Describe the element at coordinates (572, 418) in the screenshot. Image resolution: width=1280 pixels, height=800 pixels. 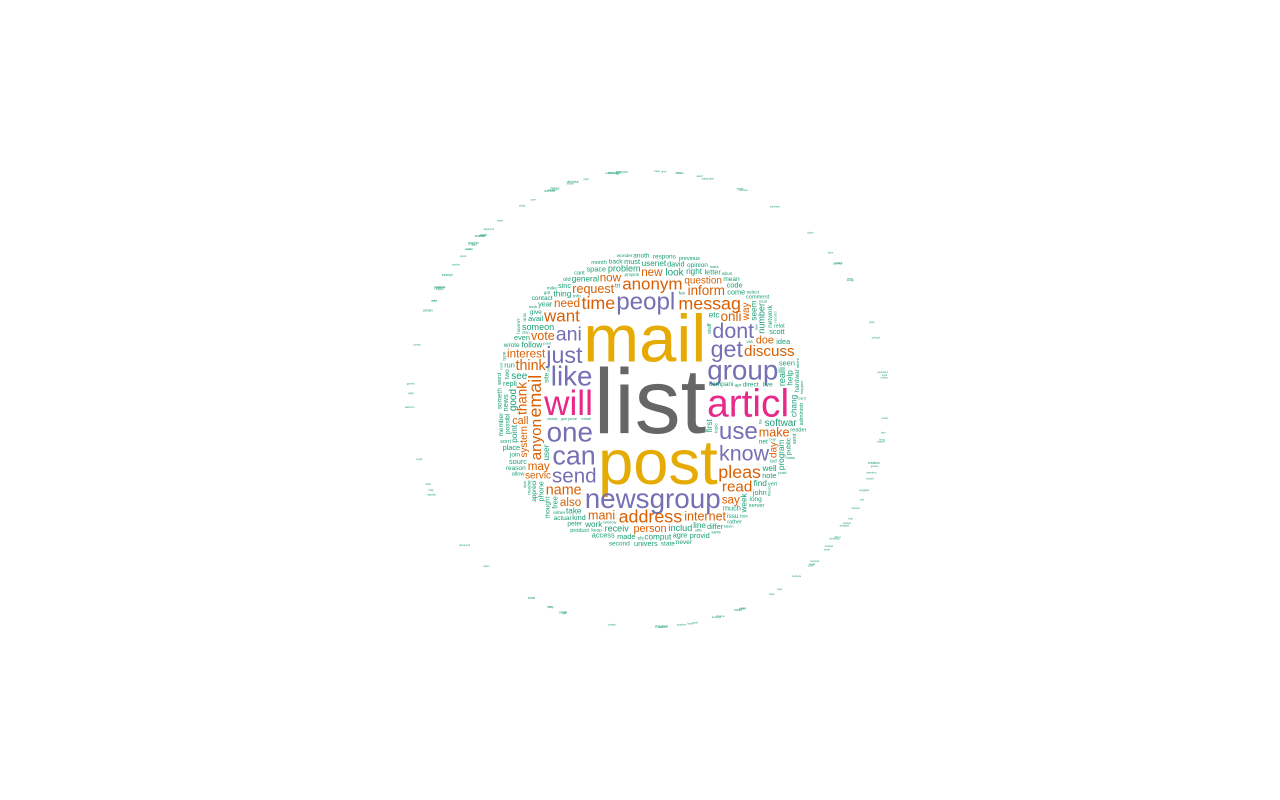
I see `word-jame: jame` at that location.